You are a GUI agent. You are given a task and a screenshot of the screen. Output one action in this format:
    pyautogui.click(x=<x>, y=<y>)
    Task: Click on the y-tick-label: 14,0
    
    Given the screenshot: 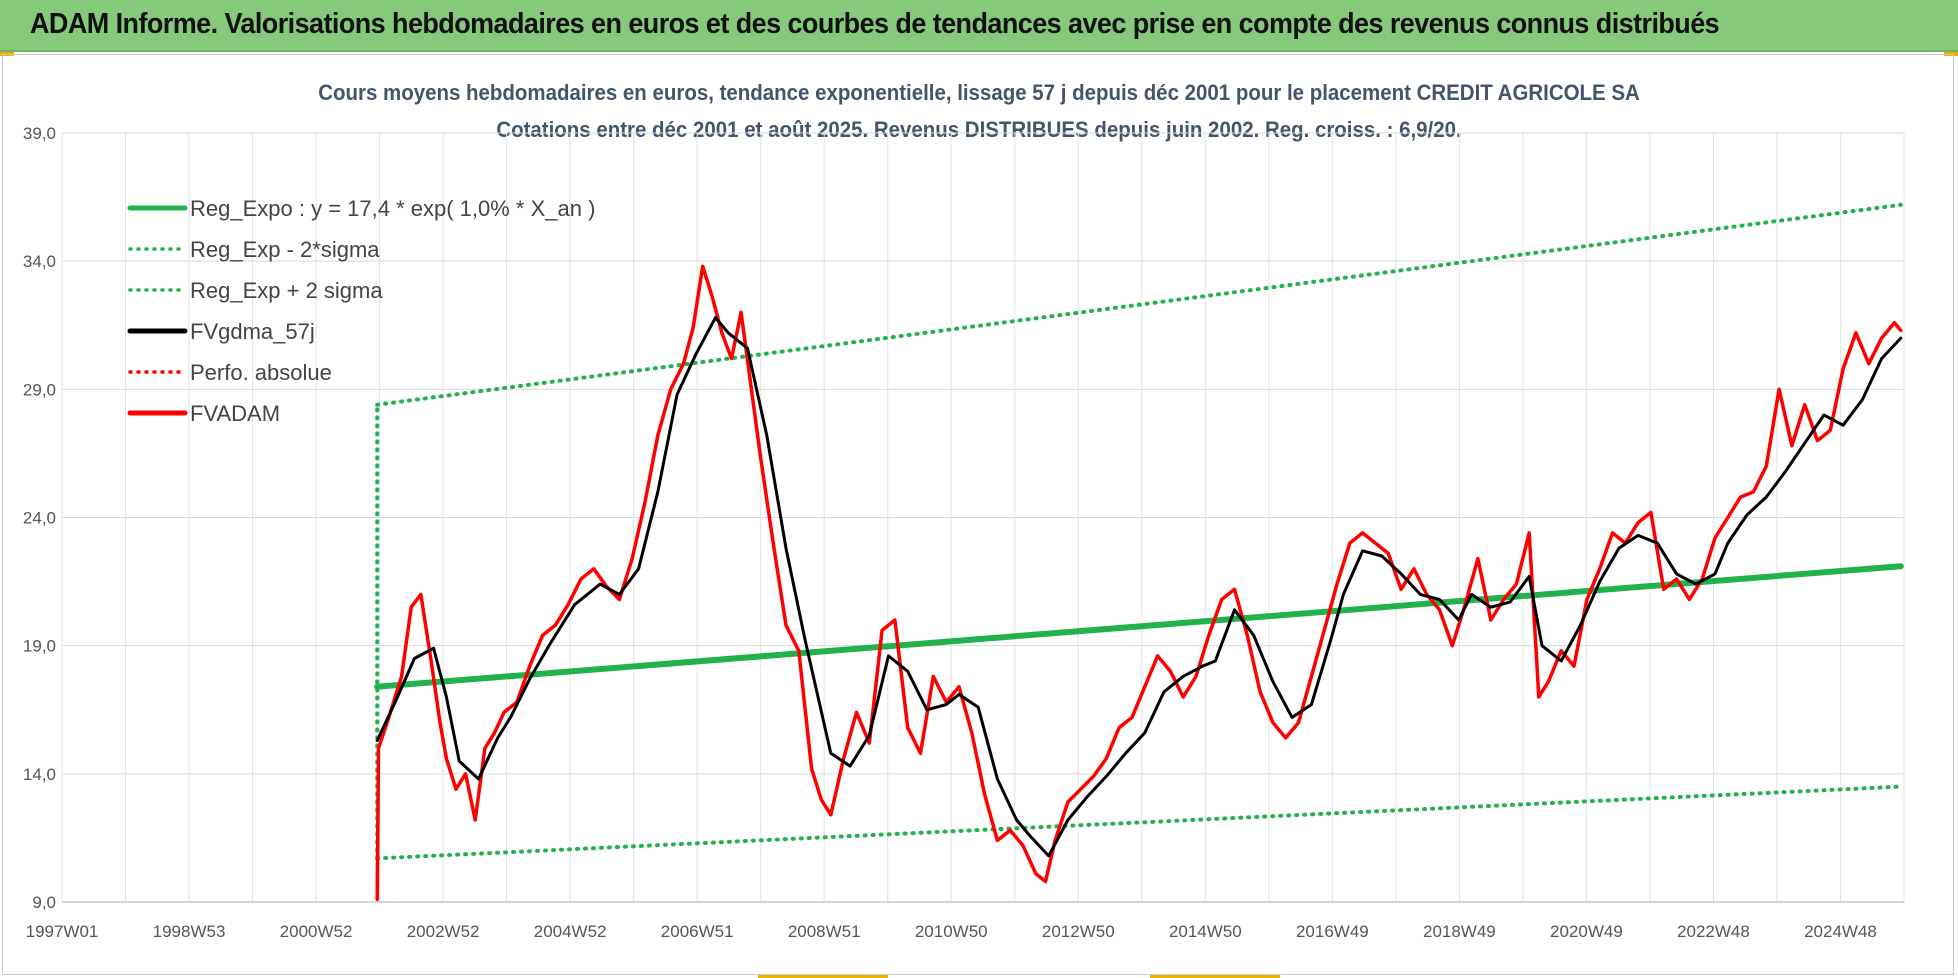 What is the action you would take?
    pyautogui.click(x=39, y=774)
    